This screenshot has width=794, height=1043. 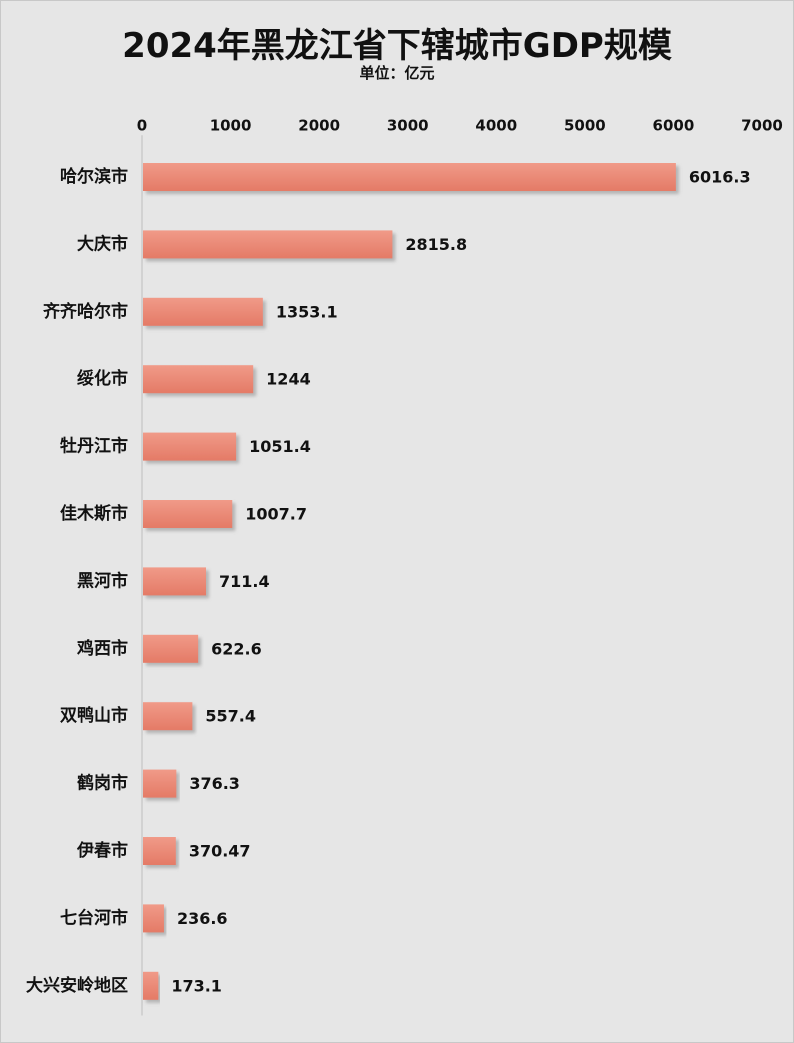 What do you see at coordinates (307, 311) in the screenshot?
I see `value-label-2: 1353.1` at bounding box center [307, 311].